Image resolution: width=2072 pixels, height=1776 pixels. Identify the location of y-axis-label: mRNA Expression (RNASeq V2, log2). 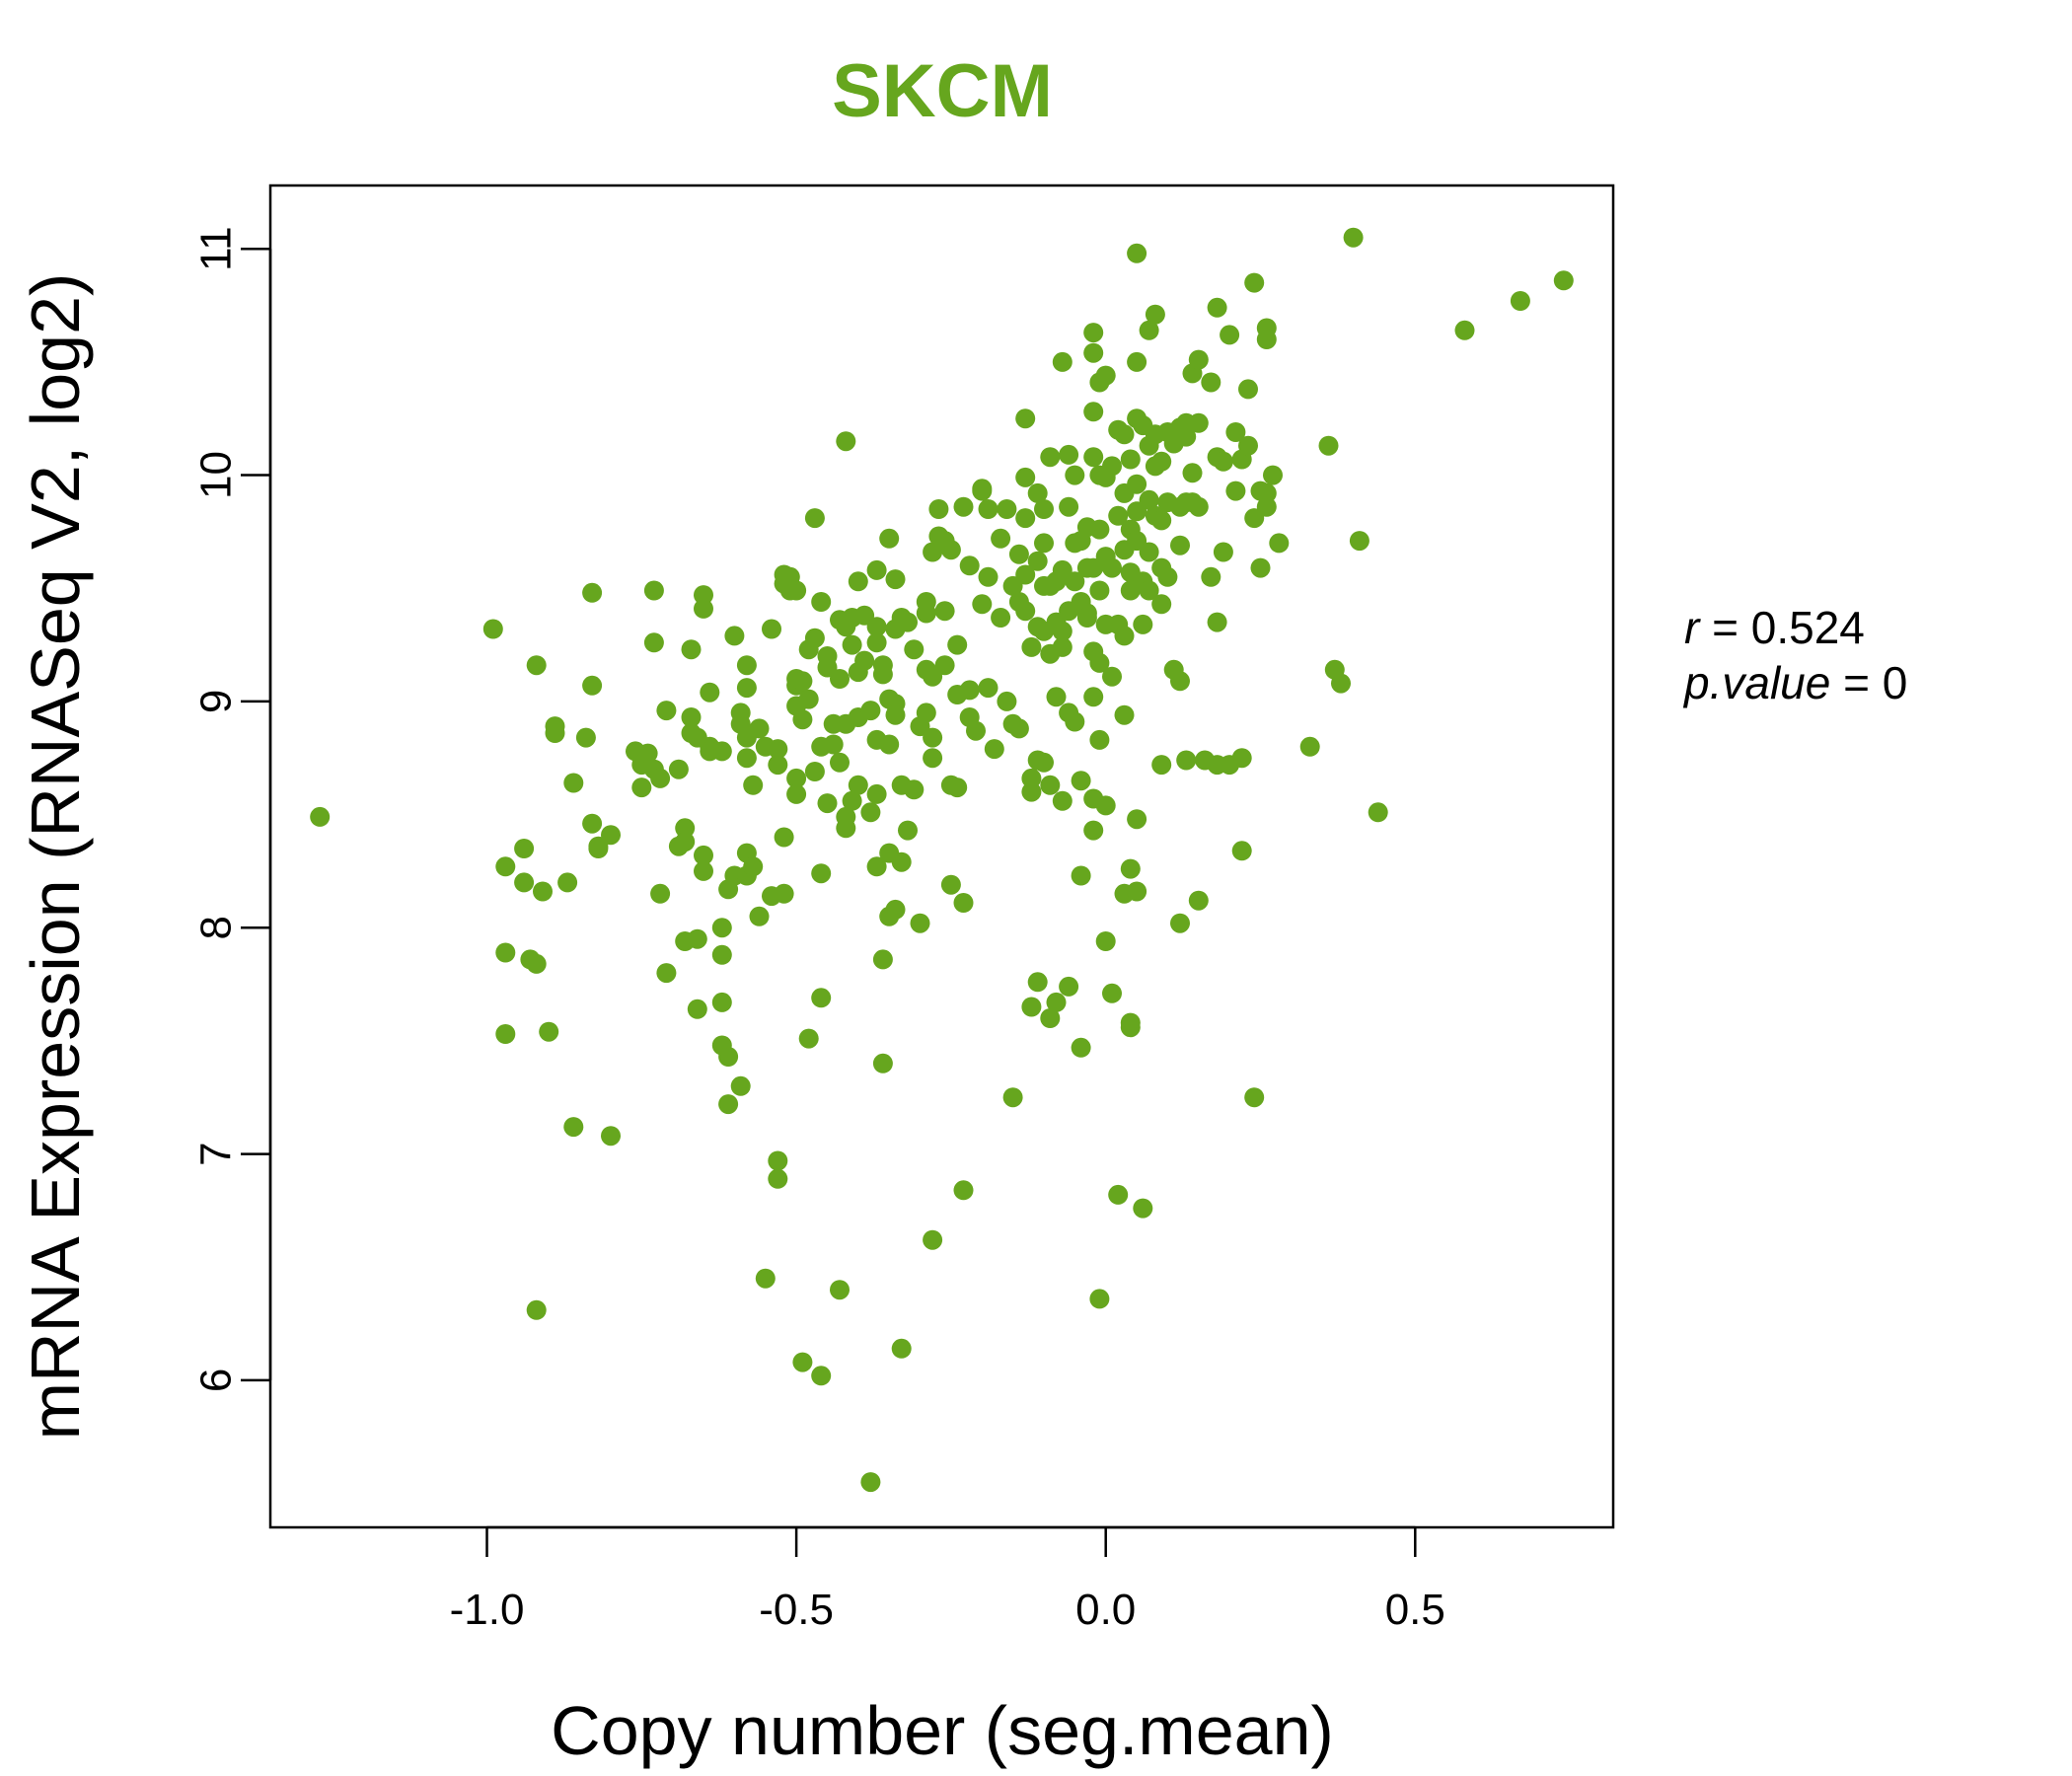
(56, 857).